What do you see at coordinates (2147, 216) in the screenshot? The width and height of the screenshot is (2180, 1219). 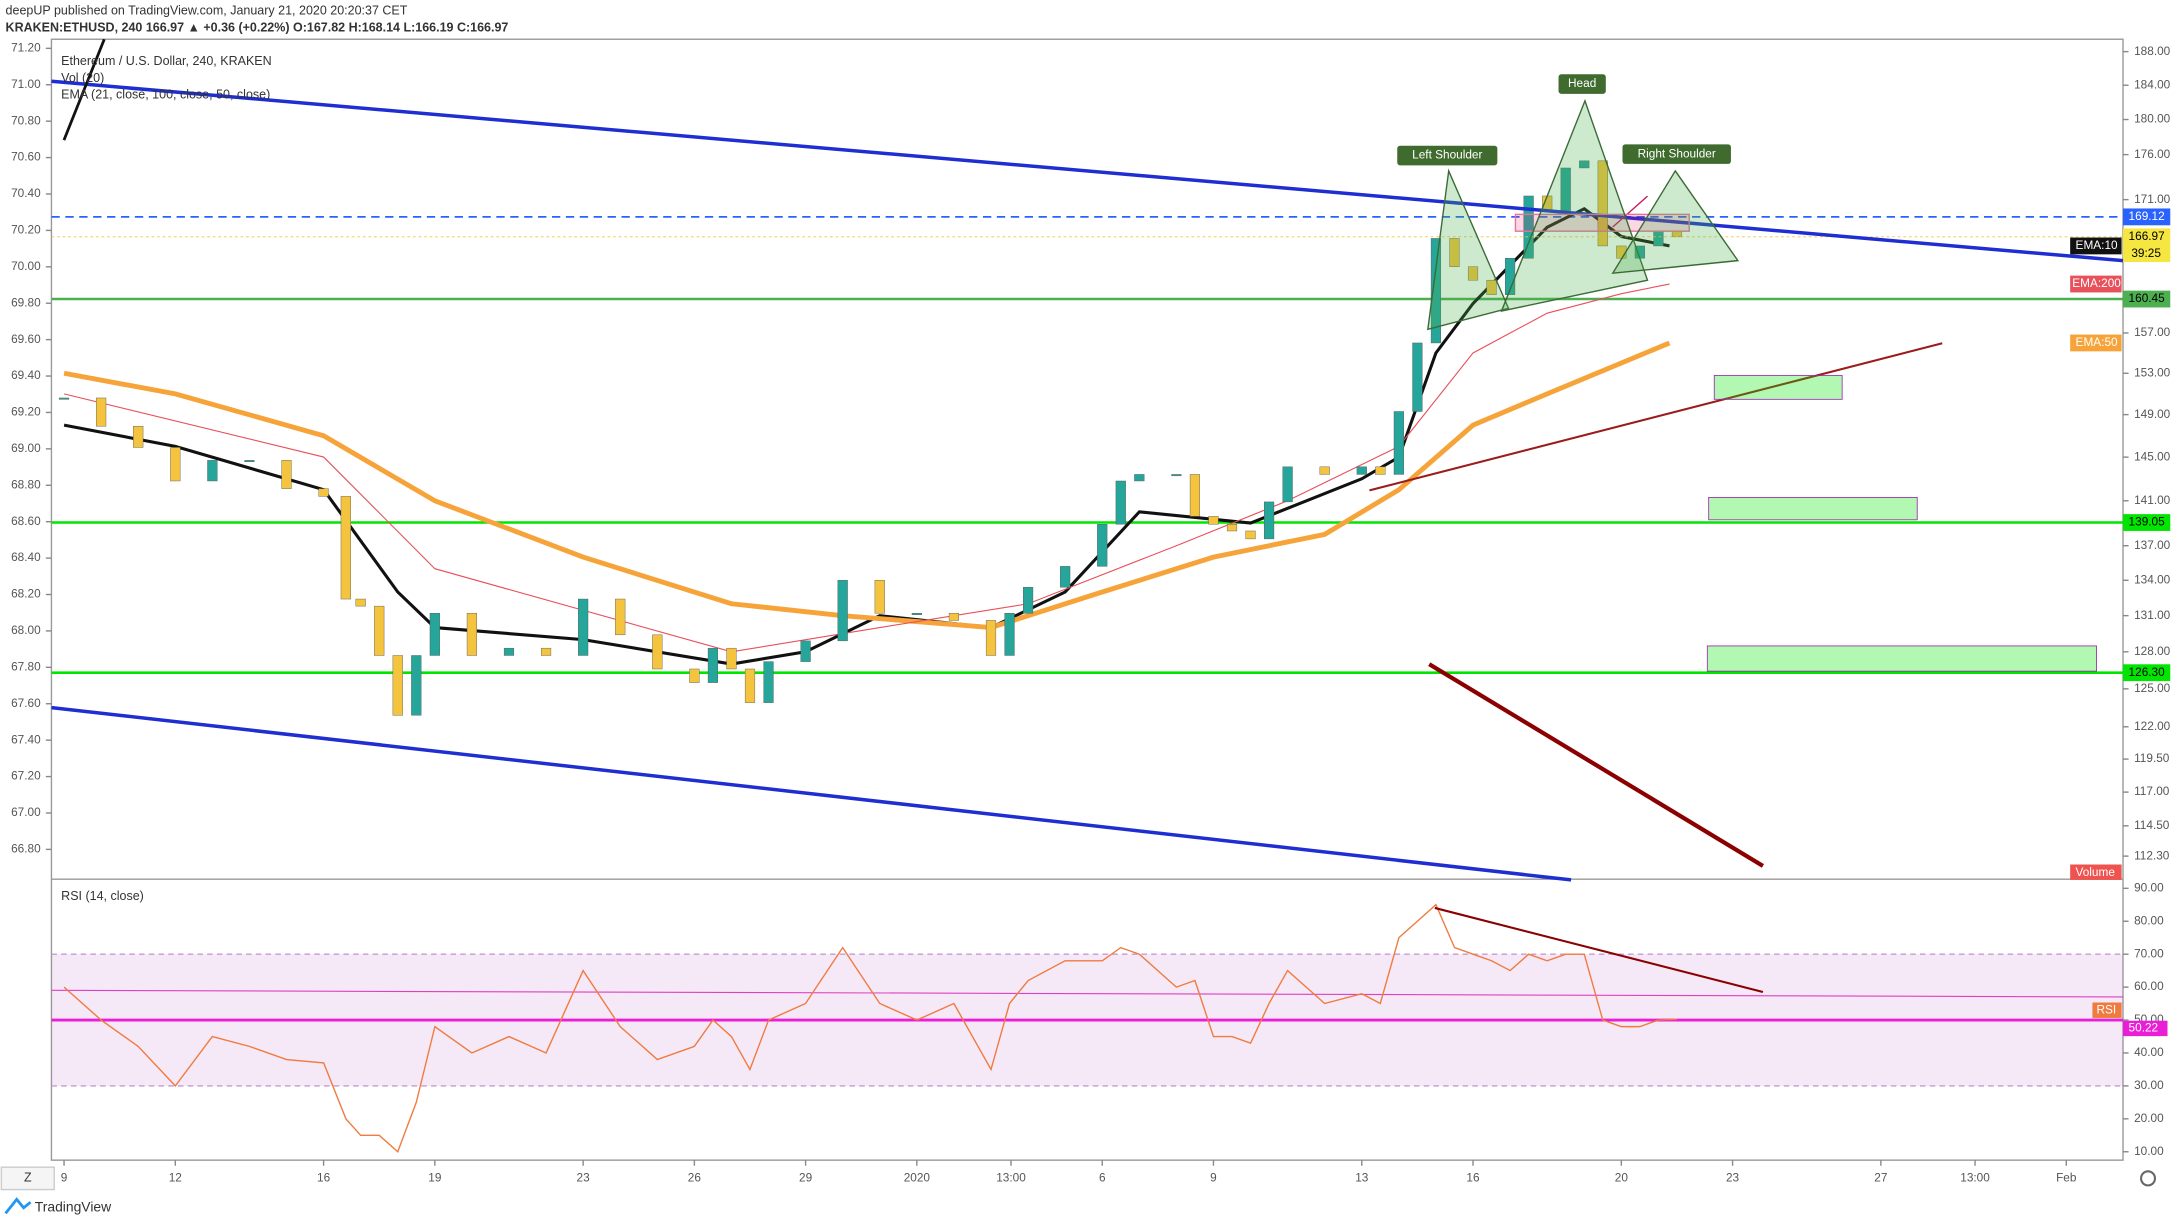 I see `level-label: 169.12` at bounding box center [2147, 216].